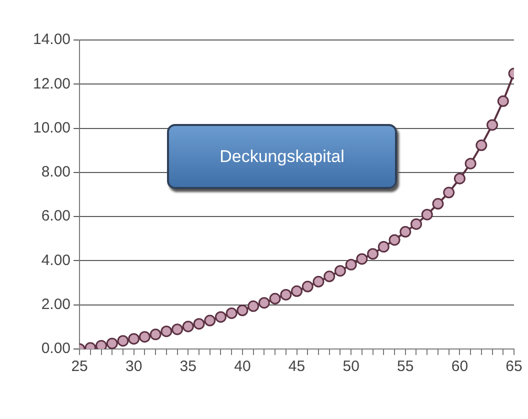 This screenshot has height=419, width=528. What do you see at coordinates (134, 367) in the screenshot?
I see `x-tick-label: 30` at bounding box center [134, 367].